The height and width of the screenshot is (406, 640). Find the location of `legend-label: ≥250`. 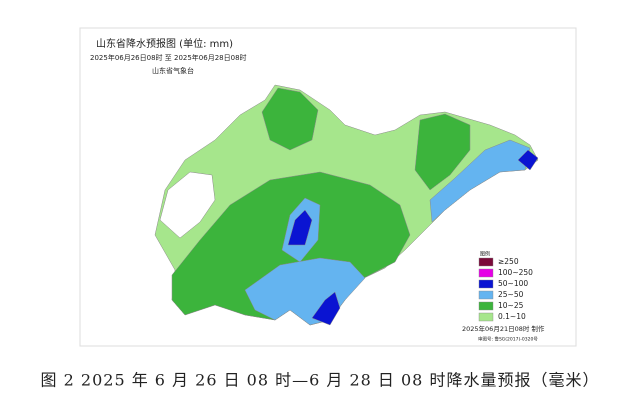

legend-label: ≥250 is located at coordinates (508, 261).